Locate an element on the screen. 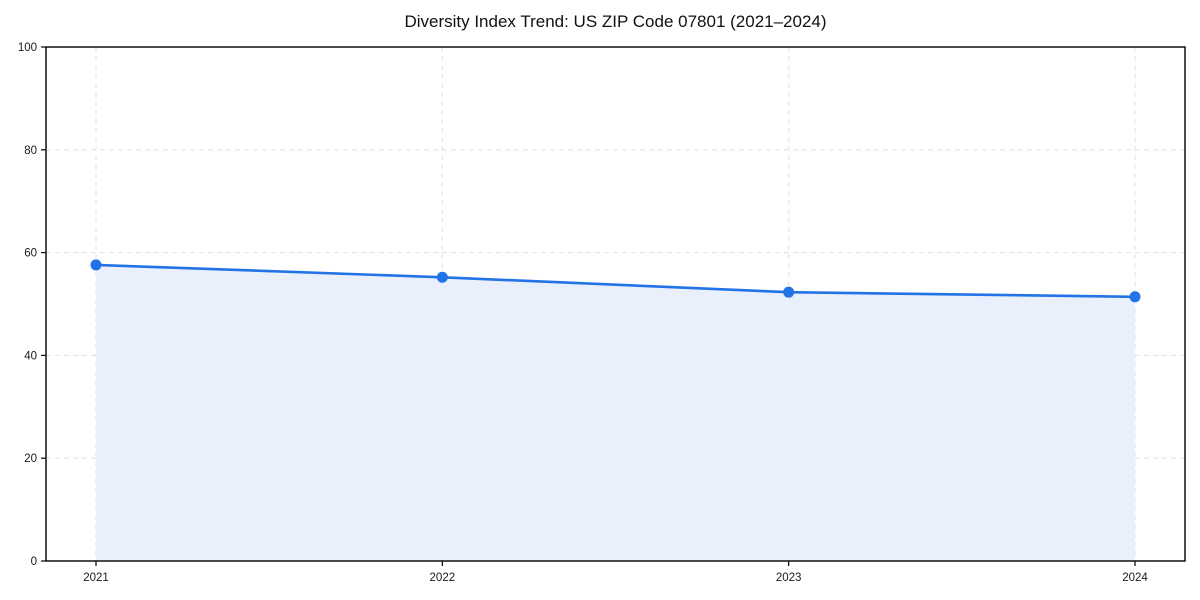  x-tick-label: 2023 is located at coordinates (789, 578).